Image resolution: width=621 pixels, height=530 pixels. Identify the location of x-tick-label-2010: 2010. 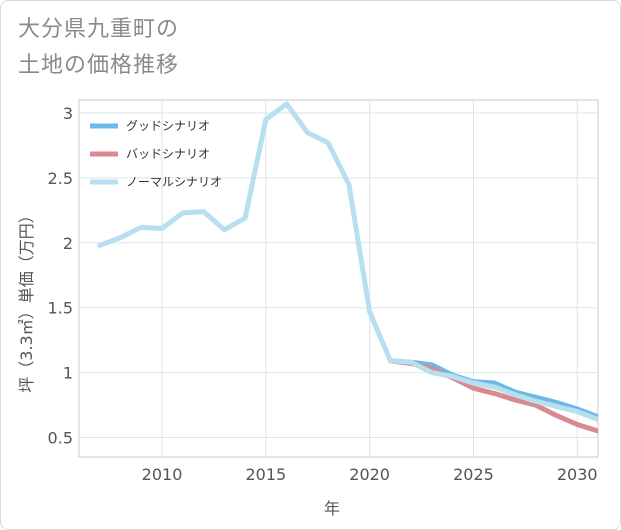
(162, 474).